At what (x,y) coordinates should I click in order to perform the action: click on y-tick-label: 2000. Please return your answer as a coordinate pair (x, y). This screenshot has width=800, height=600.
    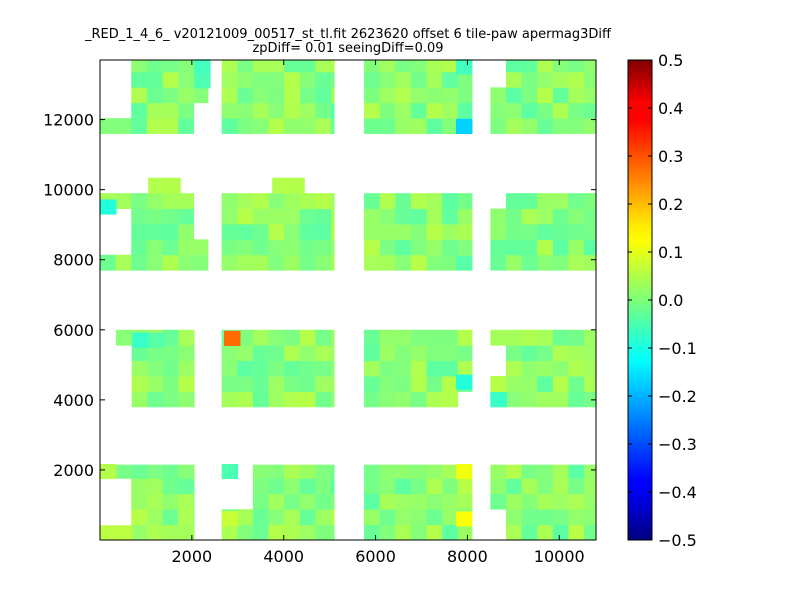
    Looking at the image, I should click on (73, 470).